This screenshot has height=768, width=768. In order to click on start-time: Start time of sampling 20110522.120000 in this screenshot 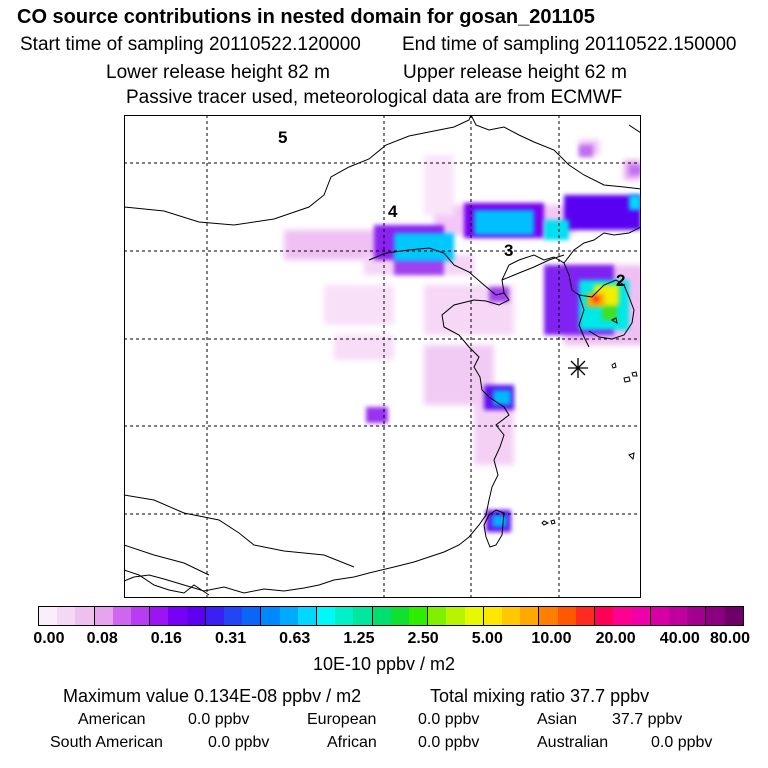, I will do `click(190, 44)`.